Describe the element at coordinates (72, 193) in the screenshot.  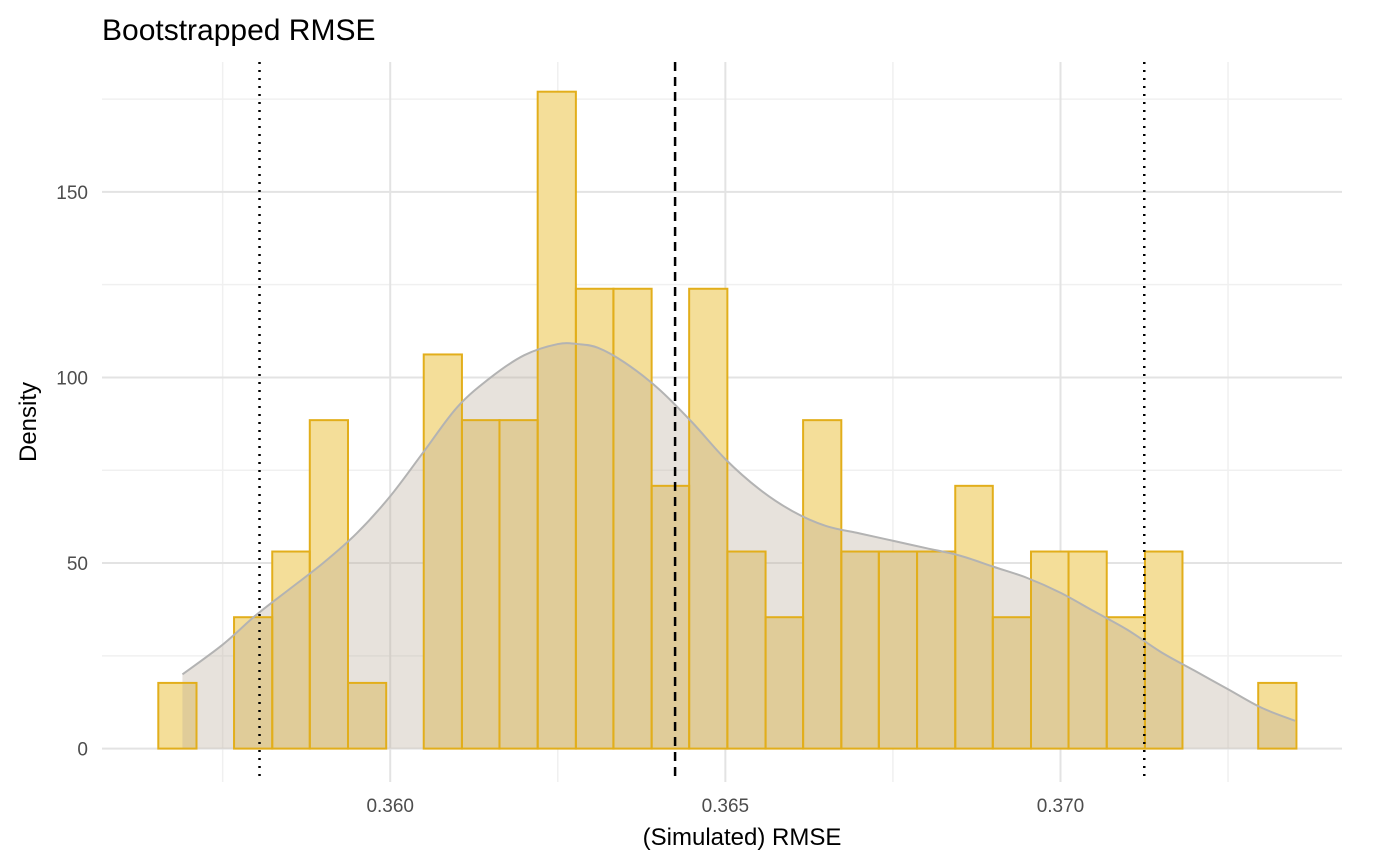
I see `y-tick-label: 150` at that location.